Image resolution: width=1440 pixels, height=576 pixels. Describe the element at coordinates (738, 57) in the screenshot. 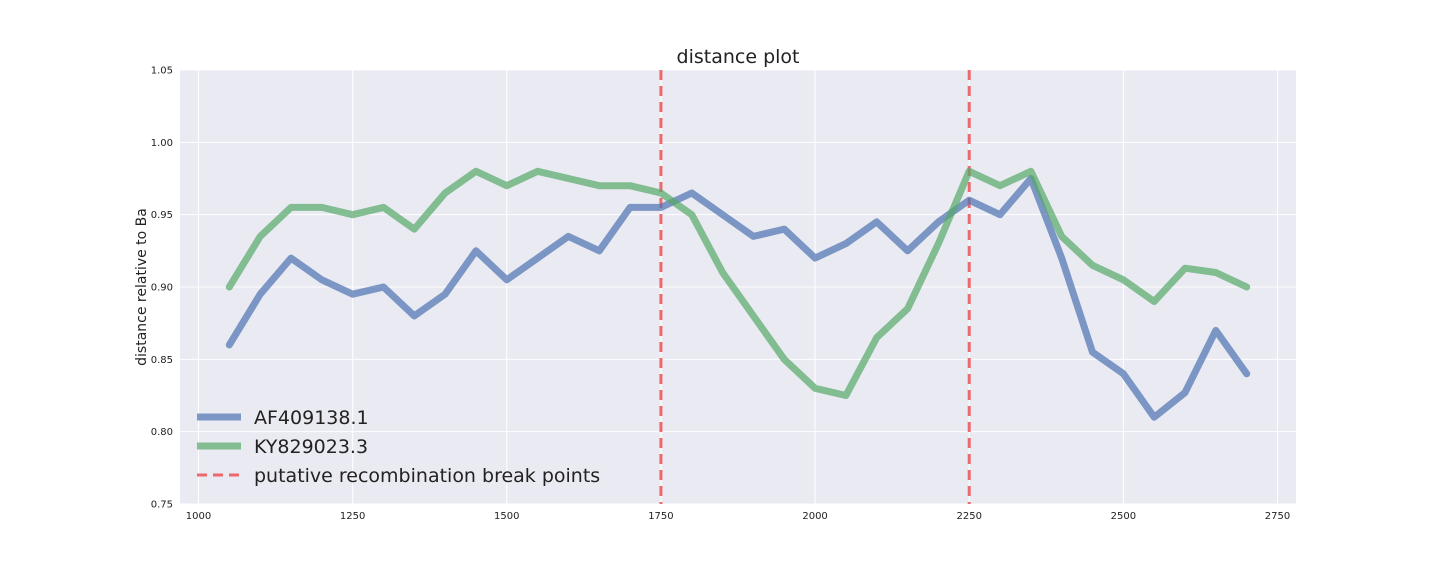

I see `chart-title: distance plot` at that location.